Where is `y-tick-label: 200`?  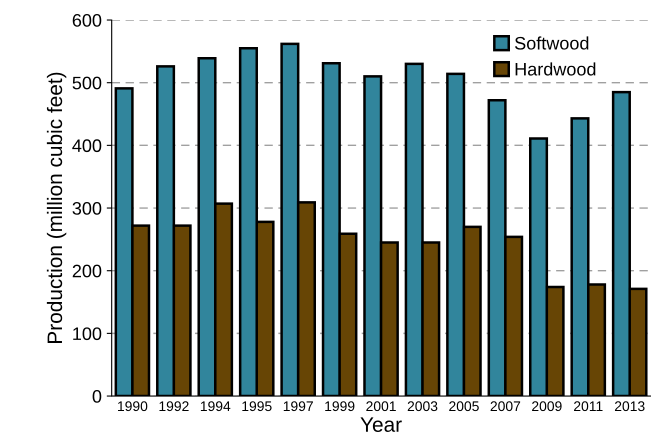 y-tick-label: 200 is located at coordinates (87, 271).